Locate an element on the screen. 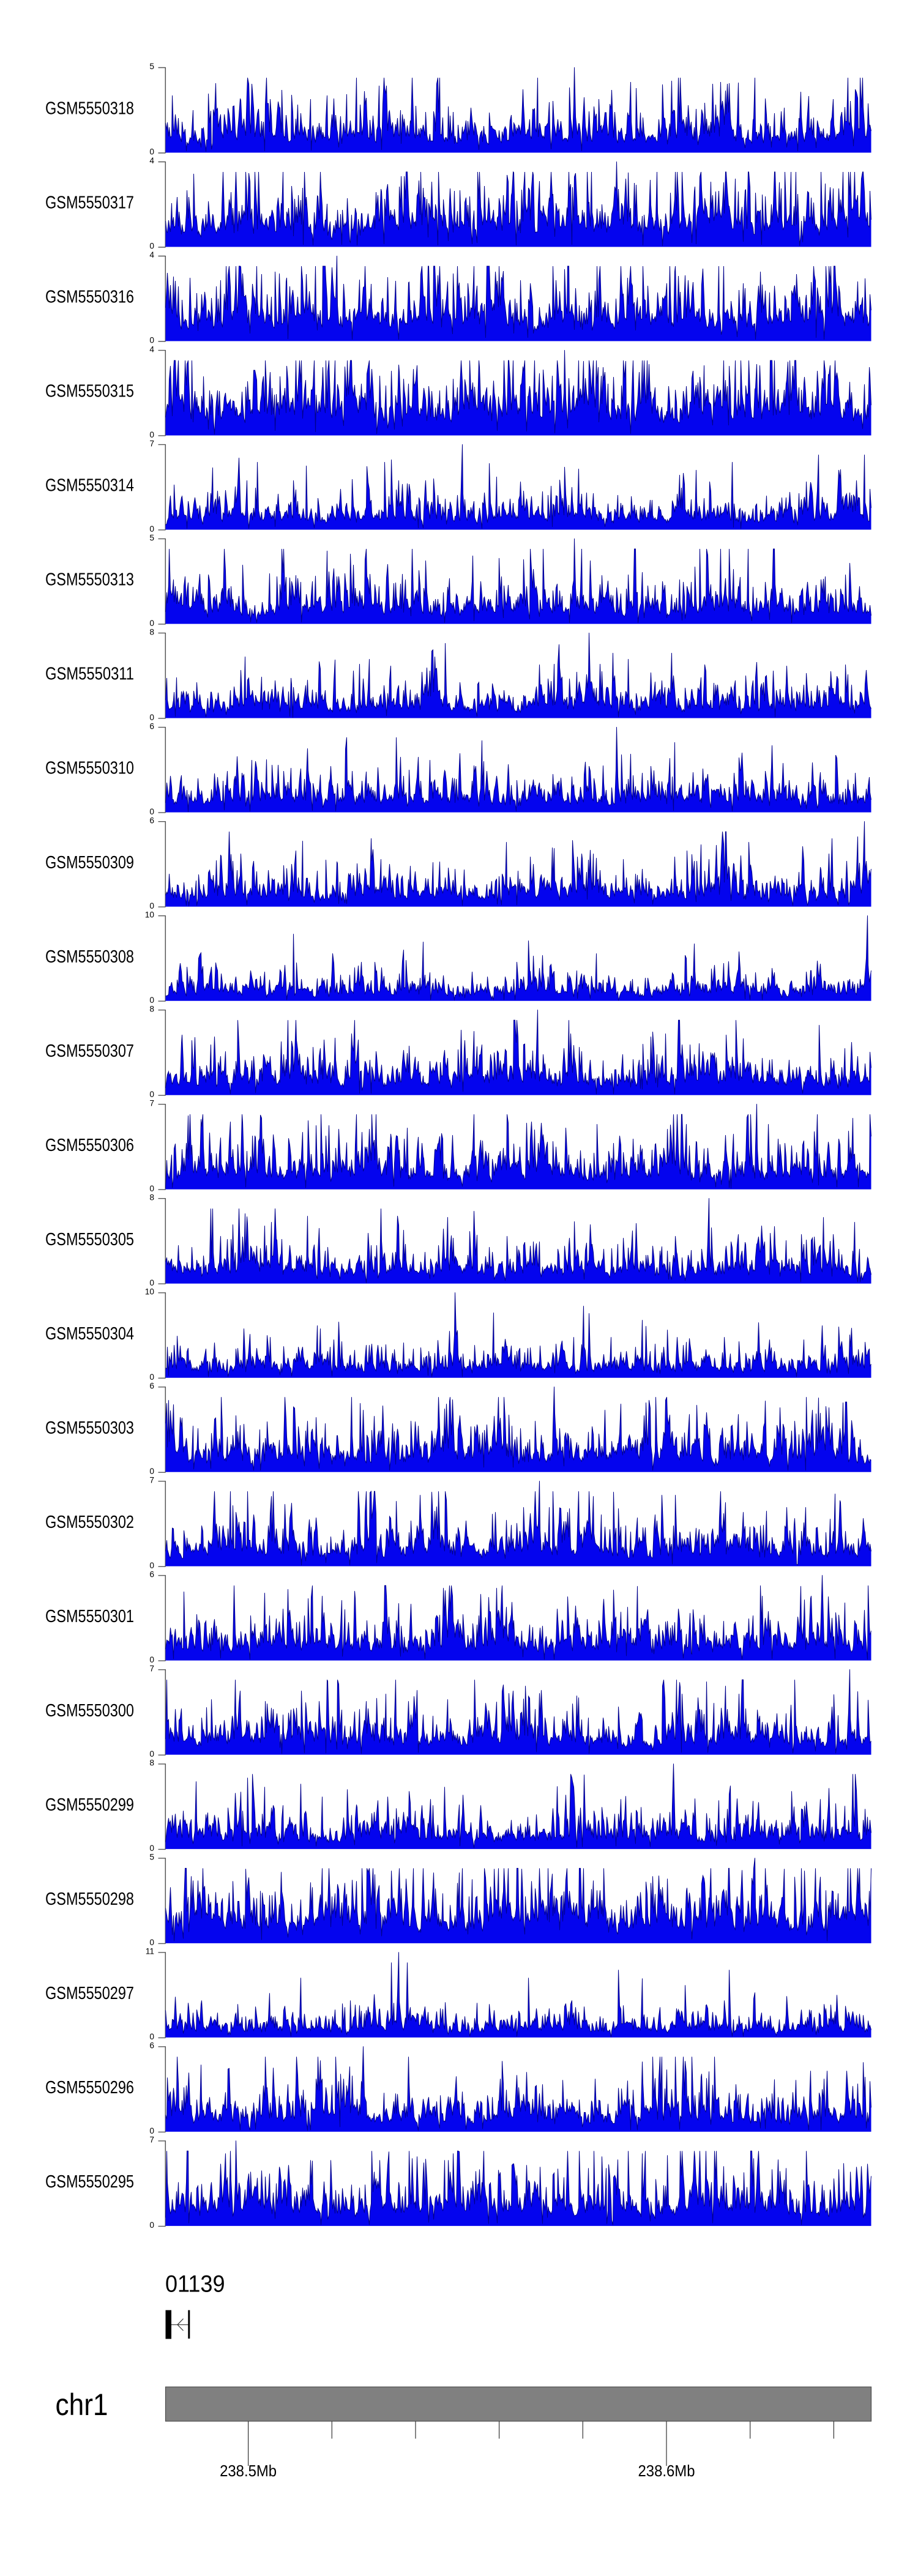  svg-text: GSM5550307 is located at coordinates (89, 1051).